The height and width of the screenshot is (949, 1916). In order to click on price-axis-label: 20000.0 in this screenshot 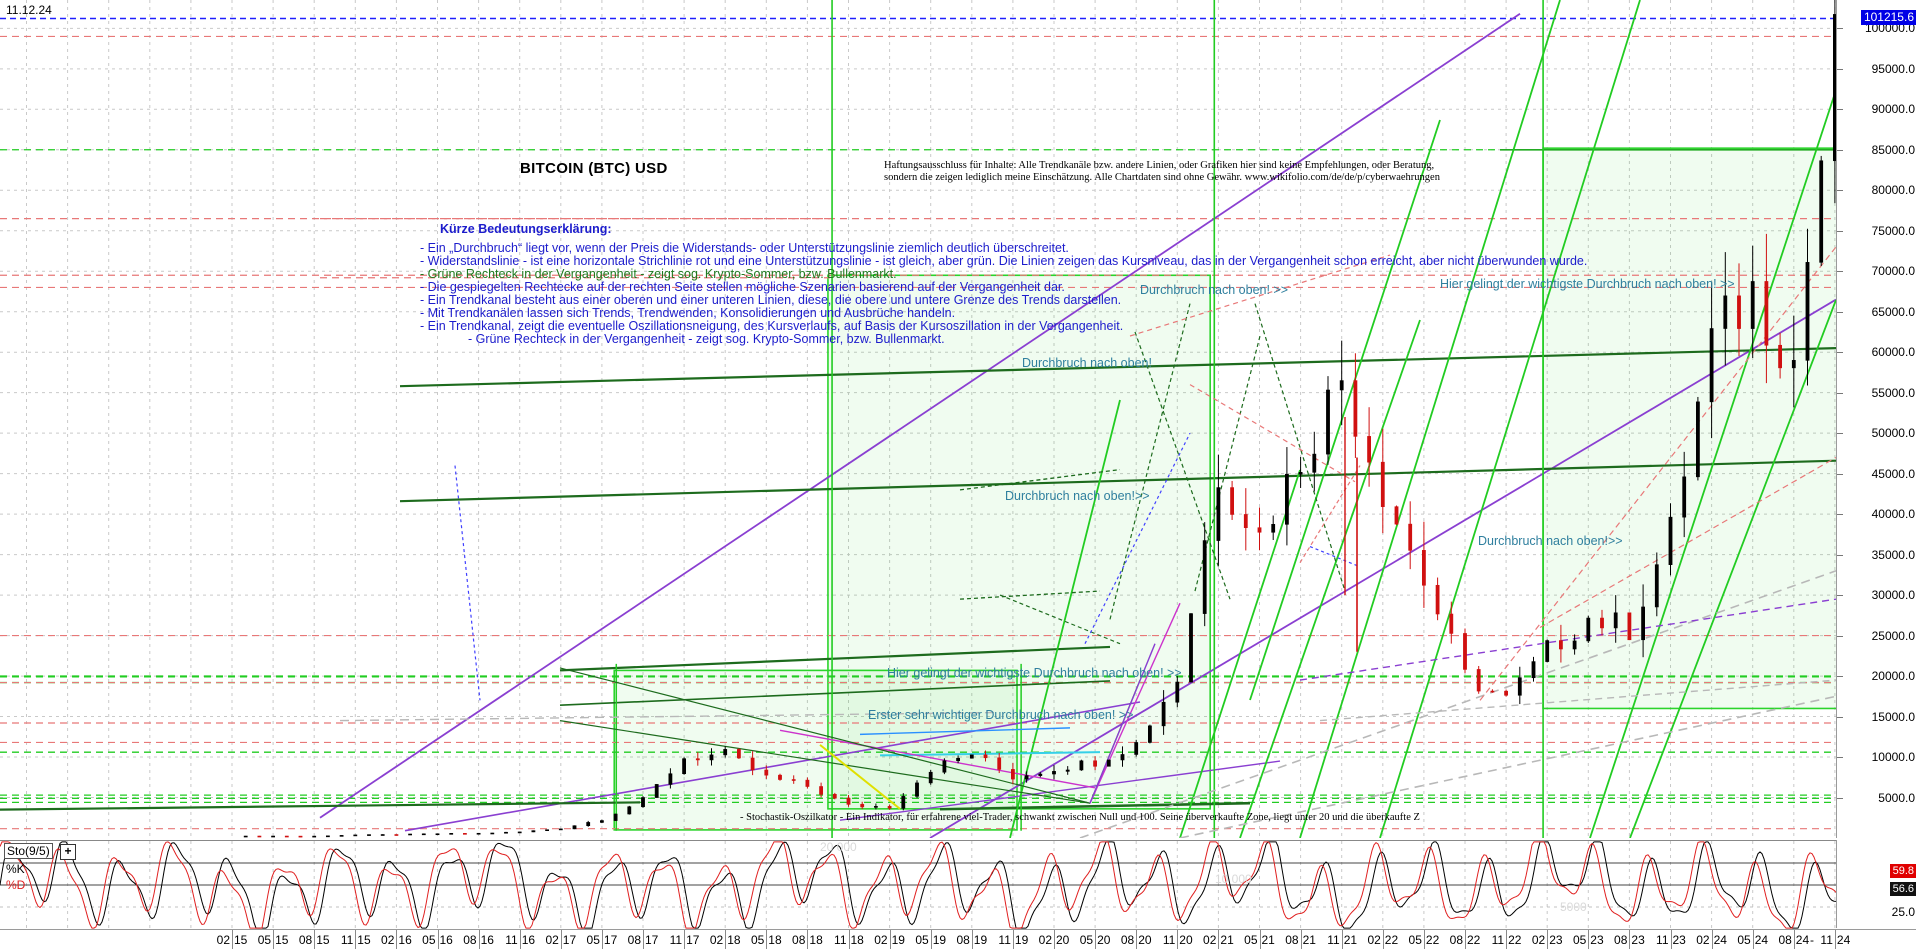, I will do `click(1893, 676)`.